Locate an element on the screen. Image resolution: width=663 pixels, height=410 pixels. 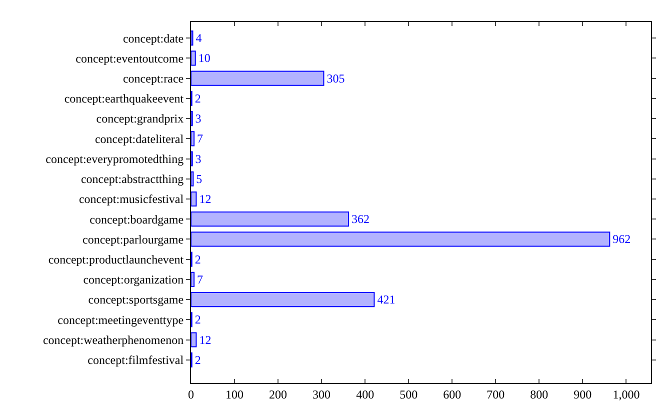
data-label: 962 is located at coordinates (621, 239).